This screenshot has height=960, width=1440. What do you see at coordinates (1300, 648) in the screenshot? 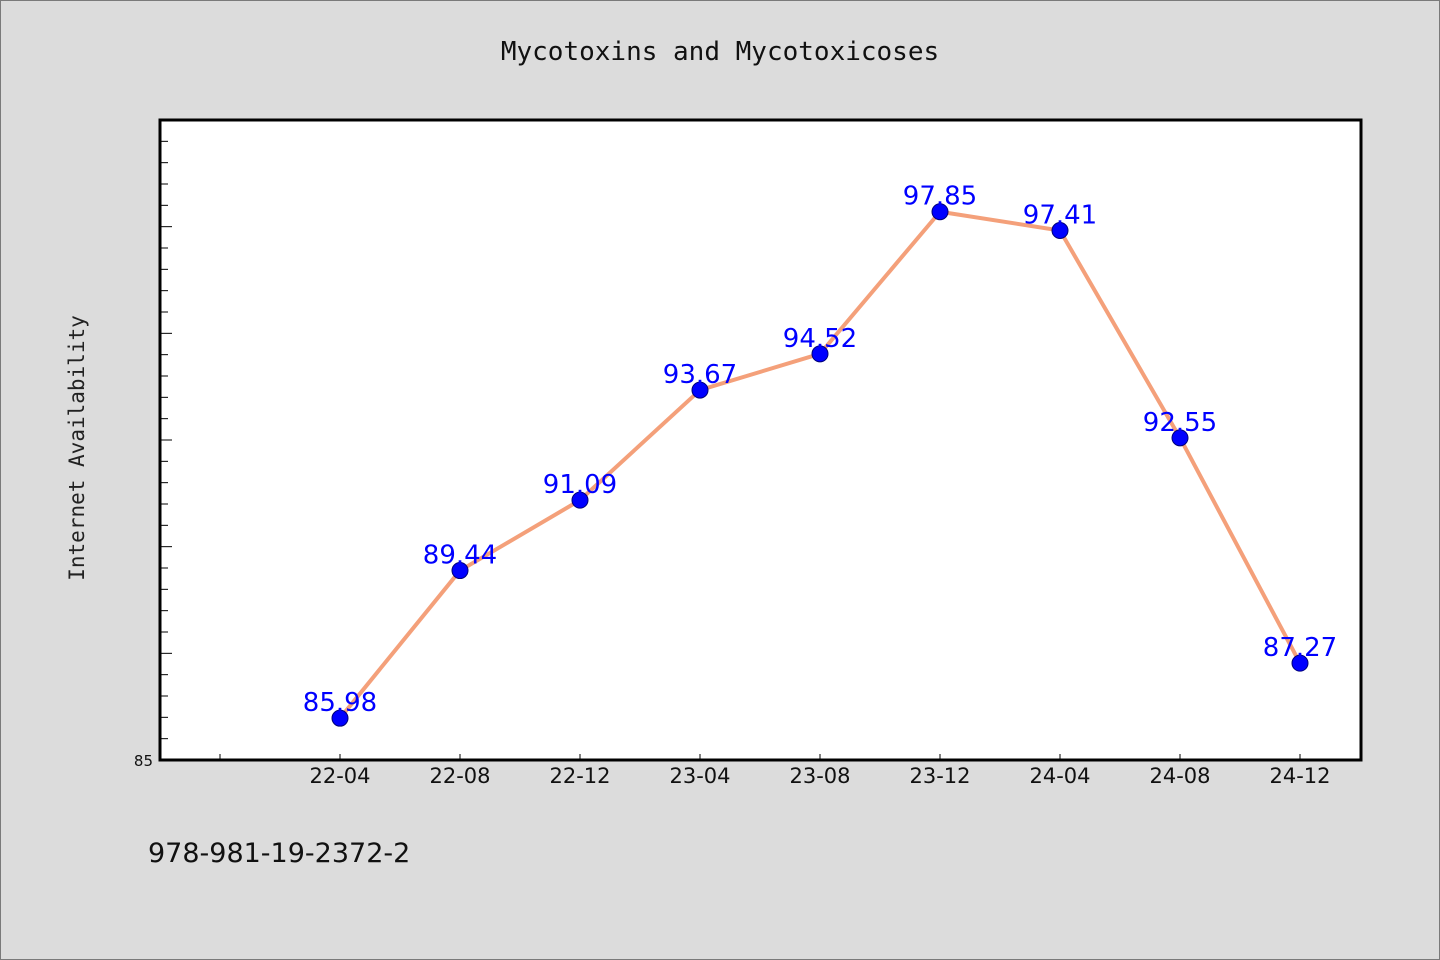
I see `data-label-24-12: 87.27` at bounding box center [1300, 648].